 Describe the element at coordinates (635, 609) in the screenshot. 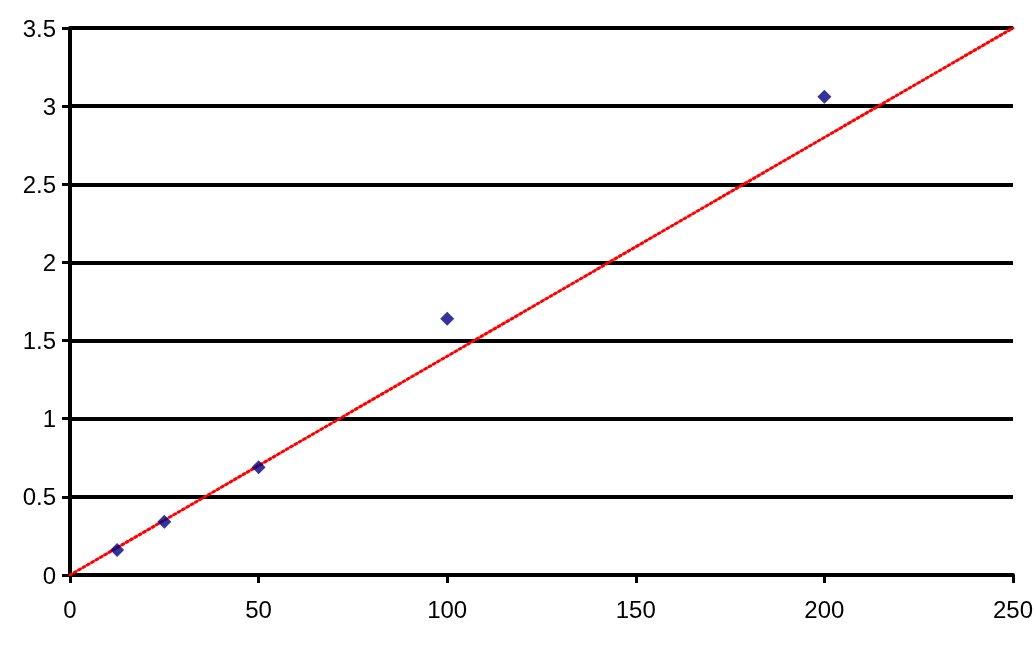

I see `x-tick-label: 150` at that location.